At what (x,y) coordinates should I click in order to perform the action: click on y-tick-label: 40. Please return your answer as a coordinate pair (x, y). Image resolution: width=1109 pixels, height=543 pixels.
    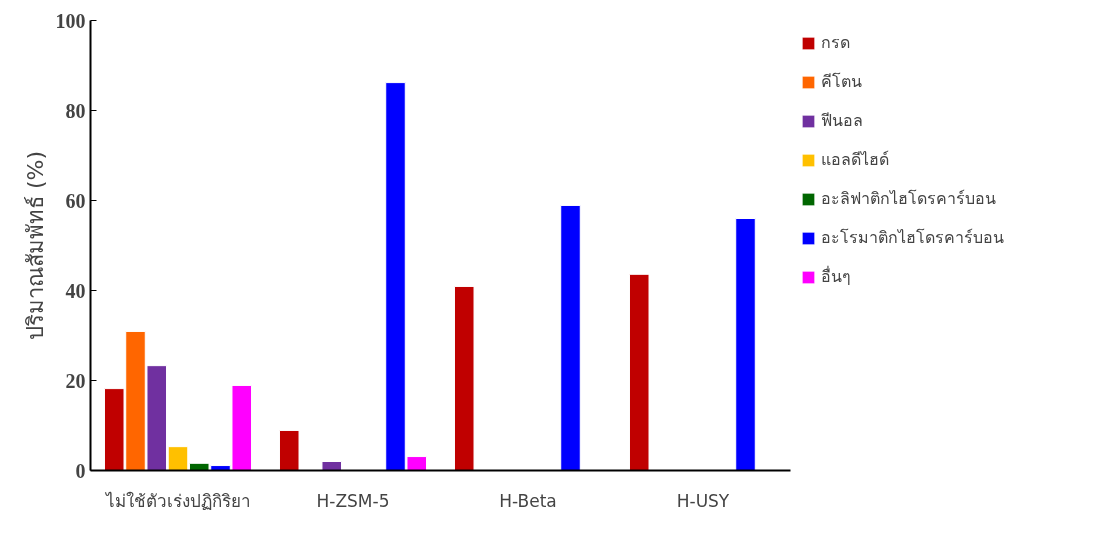
    Looking at the image, I should click on (75, 290).